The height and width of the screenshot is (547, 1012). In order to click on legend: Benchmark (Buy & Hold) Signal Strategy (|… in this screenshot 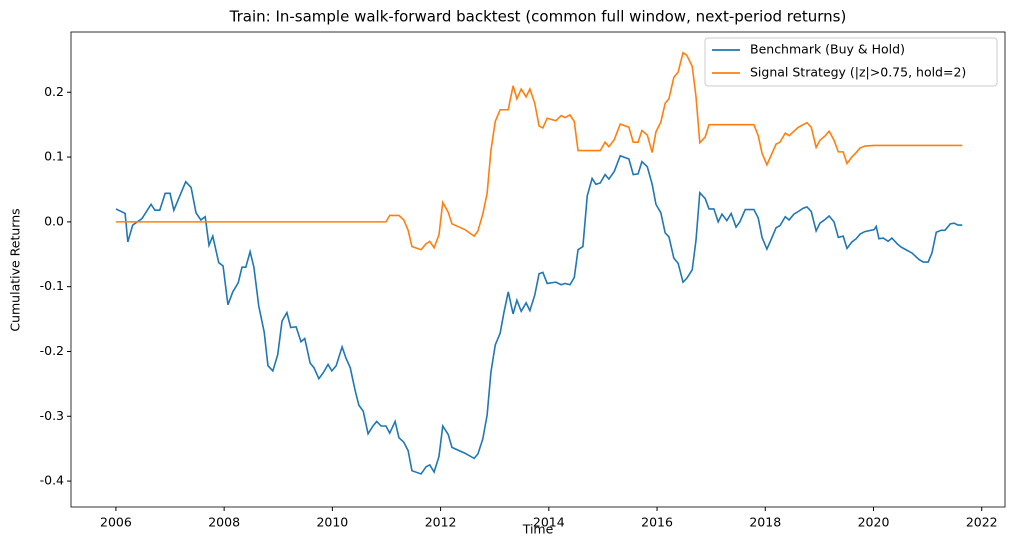, I will do `click(851, 62)`.